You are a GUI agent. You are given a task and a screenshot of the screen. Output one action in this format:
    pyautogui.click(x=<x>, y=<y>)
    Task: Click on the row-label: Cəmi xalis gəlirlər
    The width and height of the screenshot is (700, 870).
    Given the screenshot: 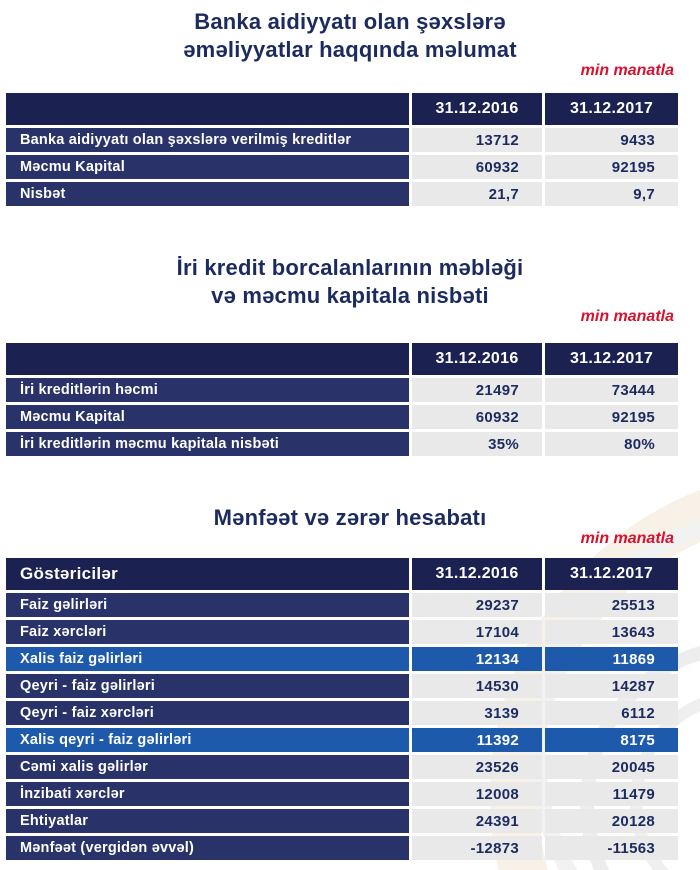 What is the action you would take?
    pyautogui.click(x=207, y=767)
    